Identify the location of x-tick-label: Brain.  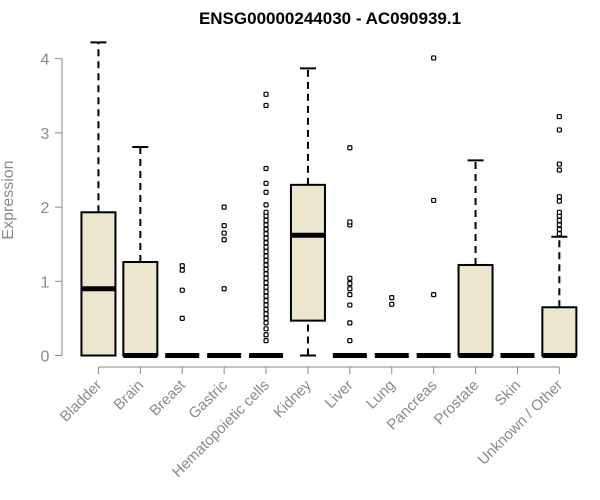
(128, 395).